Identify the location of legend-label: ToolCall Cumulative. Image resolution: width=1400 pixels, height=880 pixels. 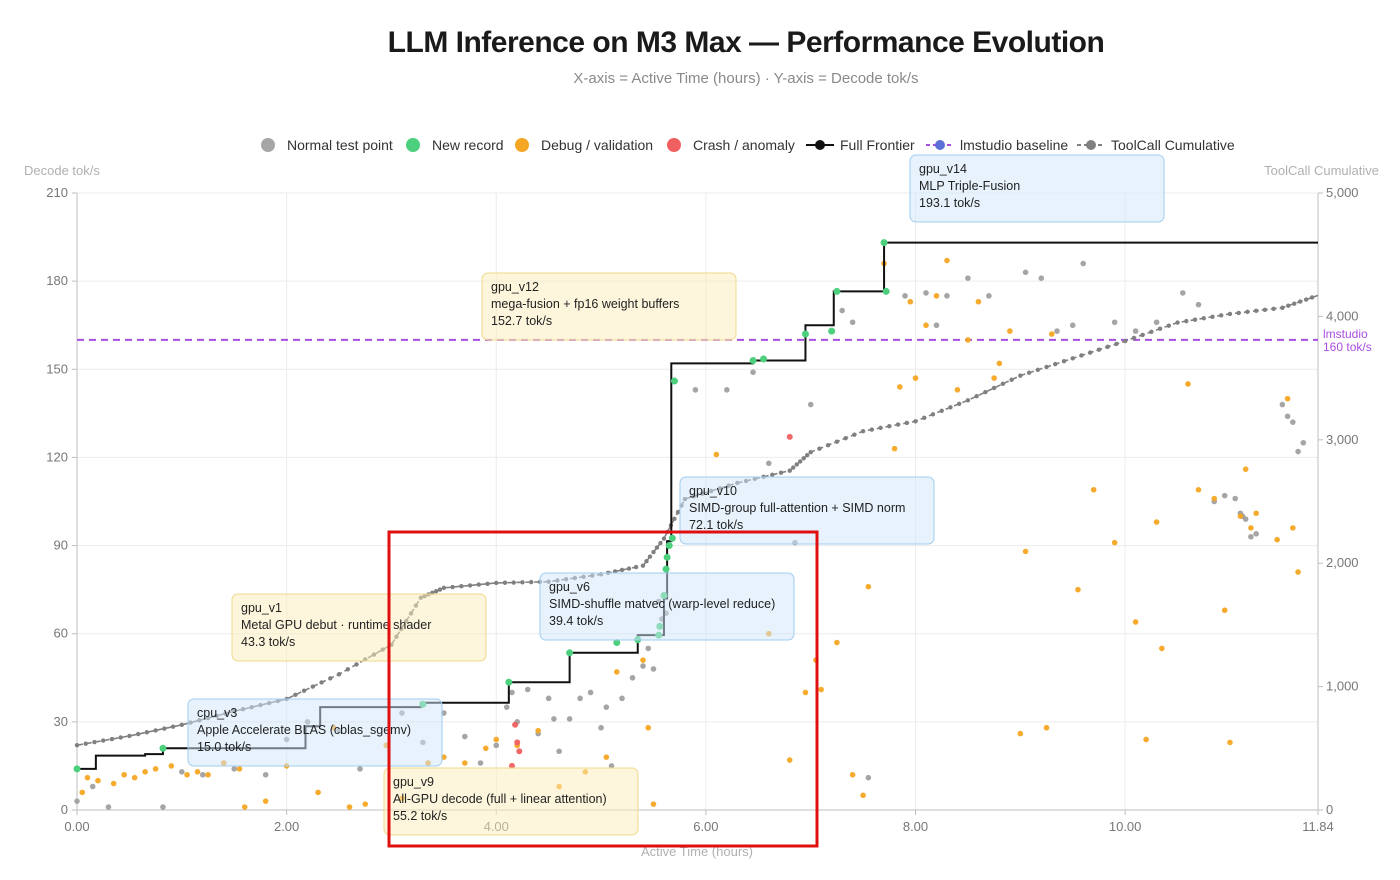
(1173, 145).